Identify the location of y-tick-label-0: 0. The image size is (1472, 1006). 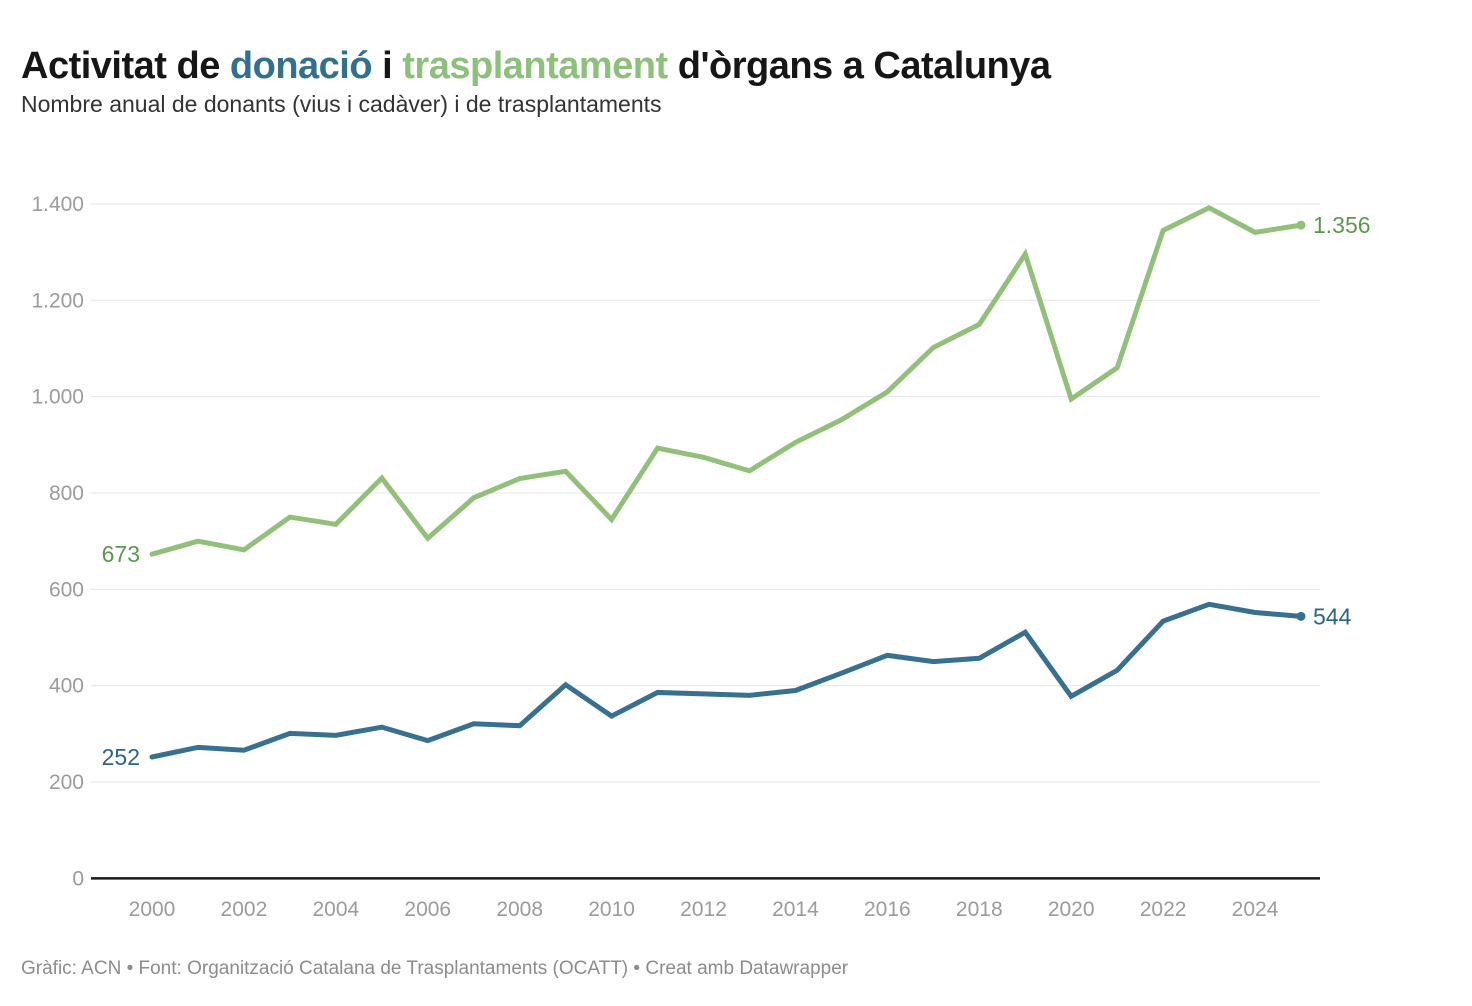
(78, 878).